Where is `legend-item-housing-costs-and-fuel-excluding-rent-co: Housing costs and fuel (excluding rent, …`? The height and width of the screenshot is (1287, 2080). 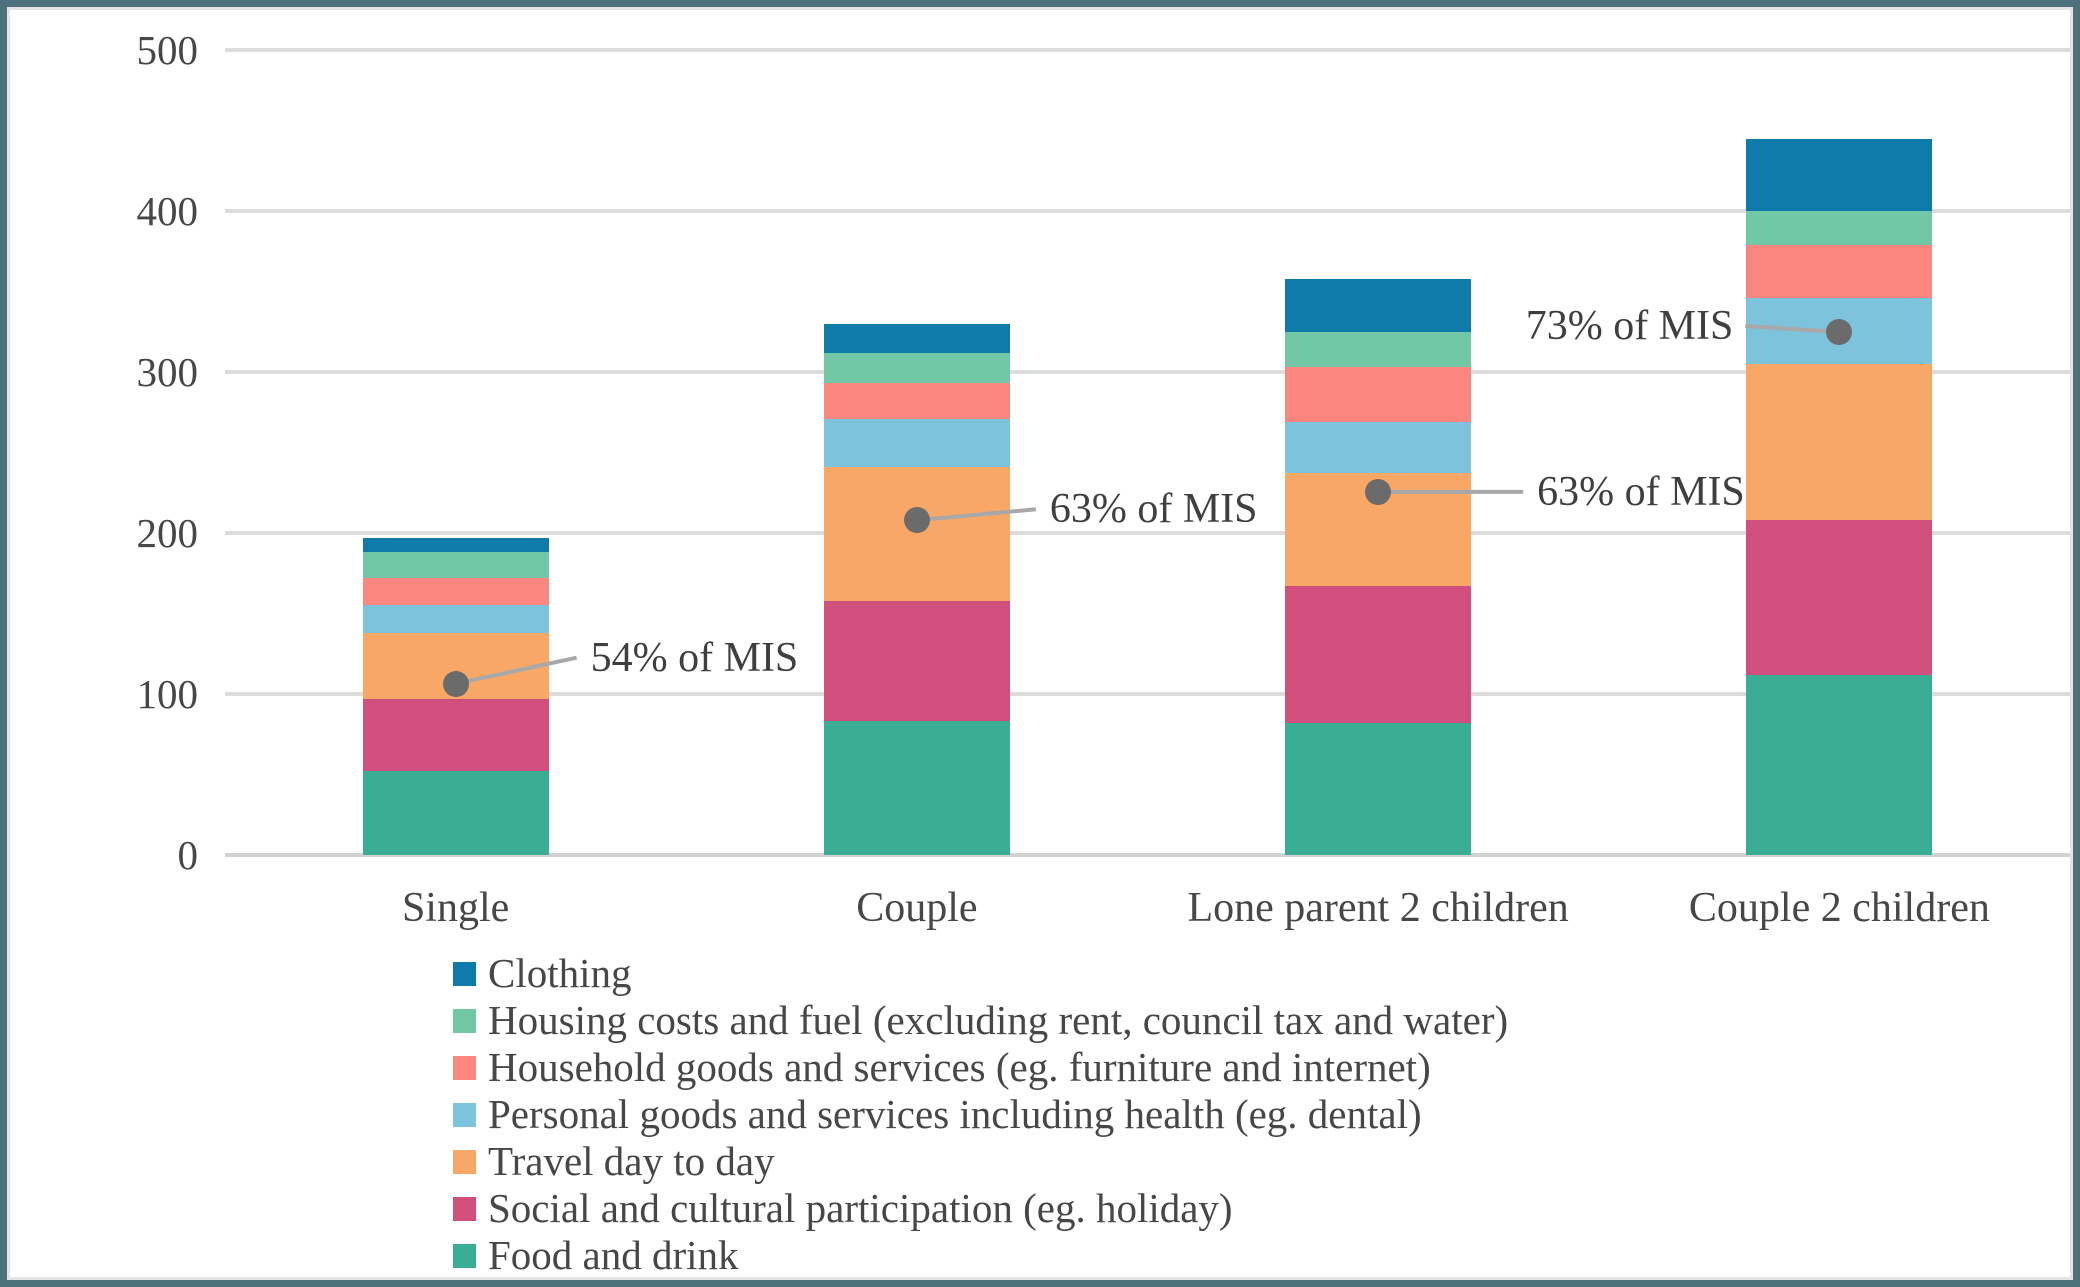 legend-item-housing-costs-and-fuel-excluding-rent-co: Housing costs and fuel (excluding rent, … is located at coordinates (980, 1020).